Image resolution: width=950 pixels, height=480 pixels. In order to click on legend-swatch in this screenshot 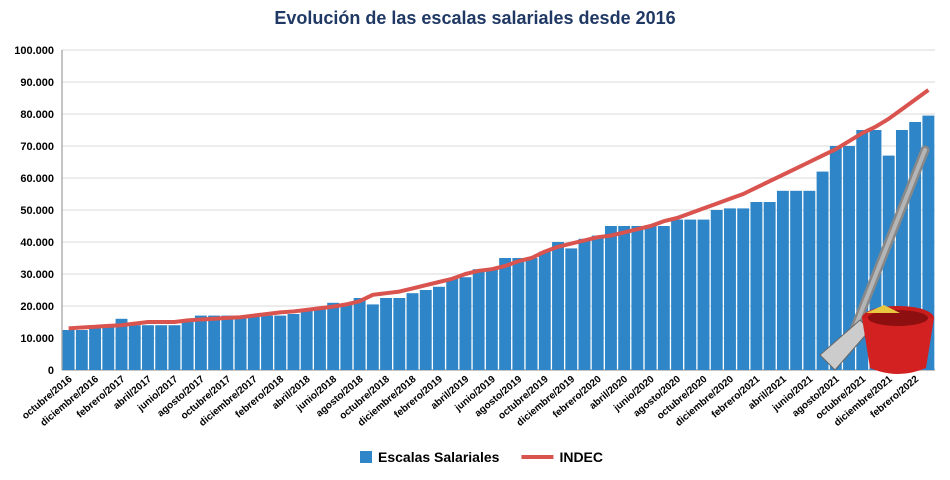, I will do `click(366, 457)`.